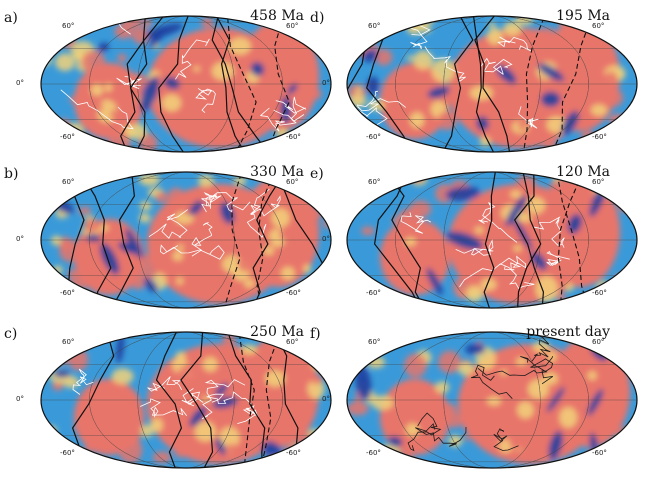 This screenshot has height=483, width=650. I want to click on panel-label: b), so click(11, 174).